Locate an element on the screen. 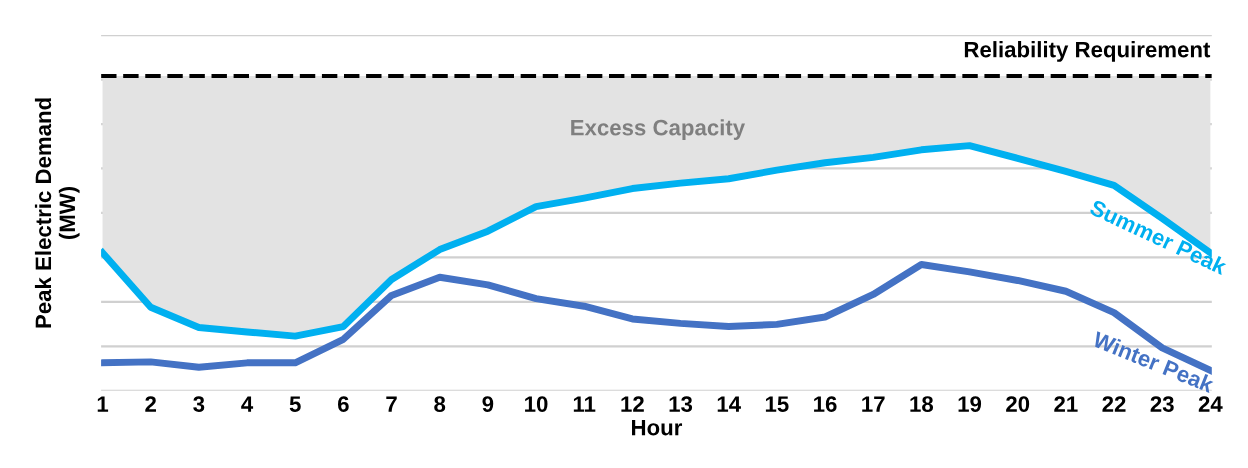  text: Excess Capacity is located at coordinates (658, 129).